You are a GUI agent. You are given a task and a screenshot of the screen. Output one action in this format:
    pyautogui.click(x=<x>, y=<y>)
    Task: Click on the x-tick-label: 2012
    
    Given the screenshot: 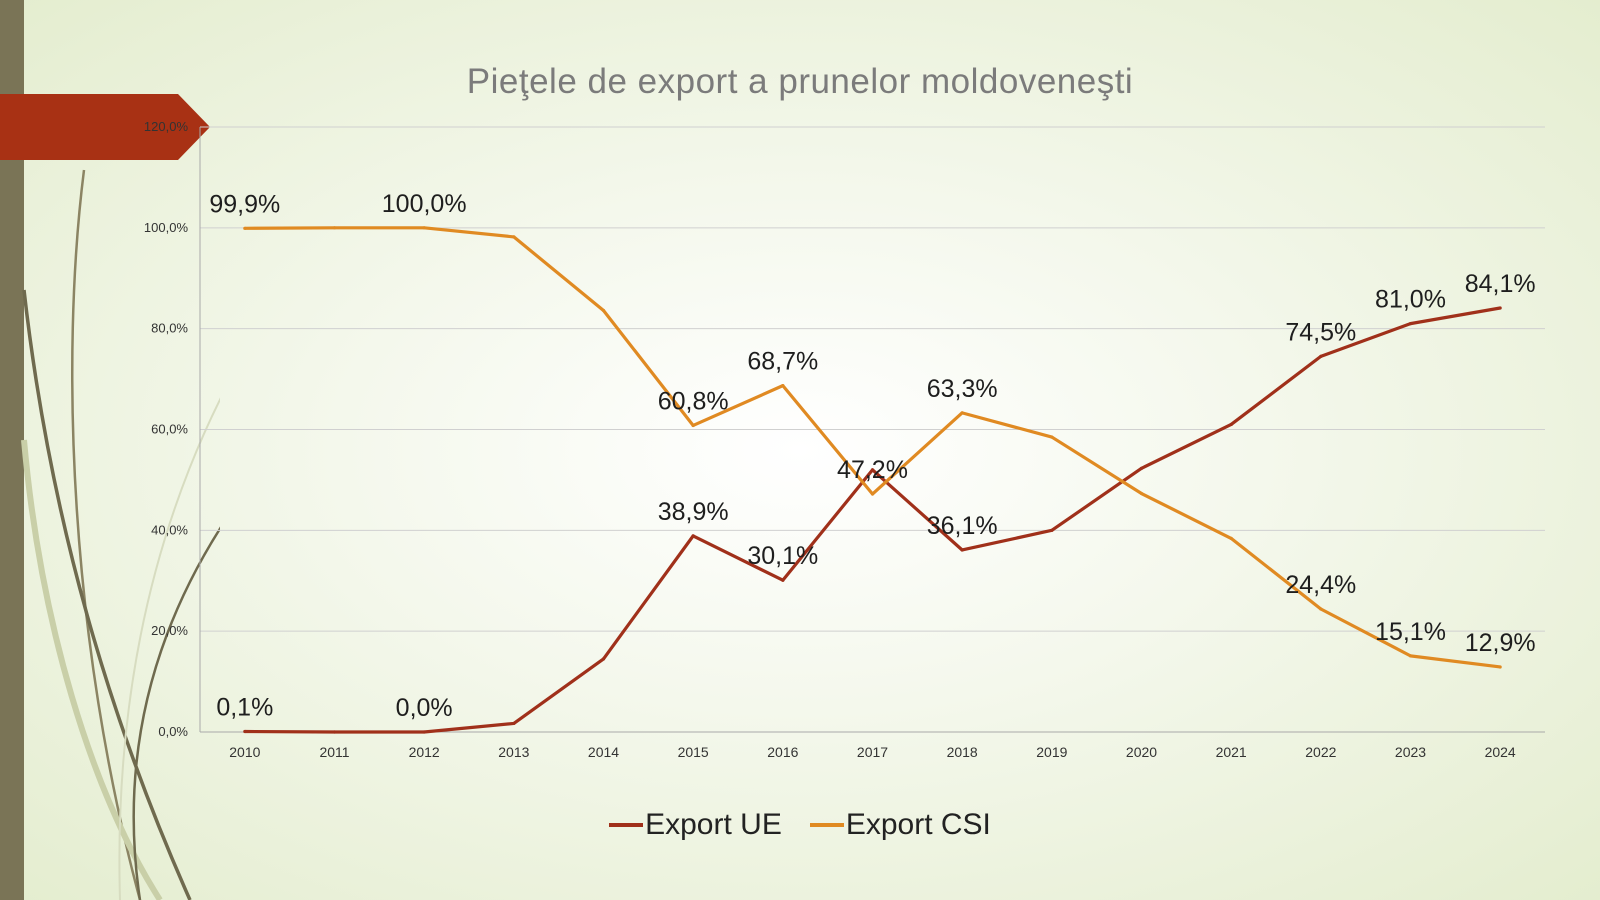 What is the action you would take?
    pyautogui.click(x=424, y=752)
    